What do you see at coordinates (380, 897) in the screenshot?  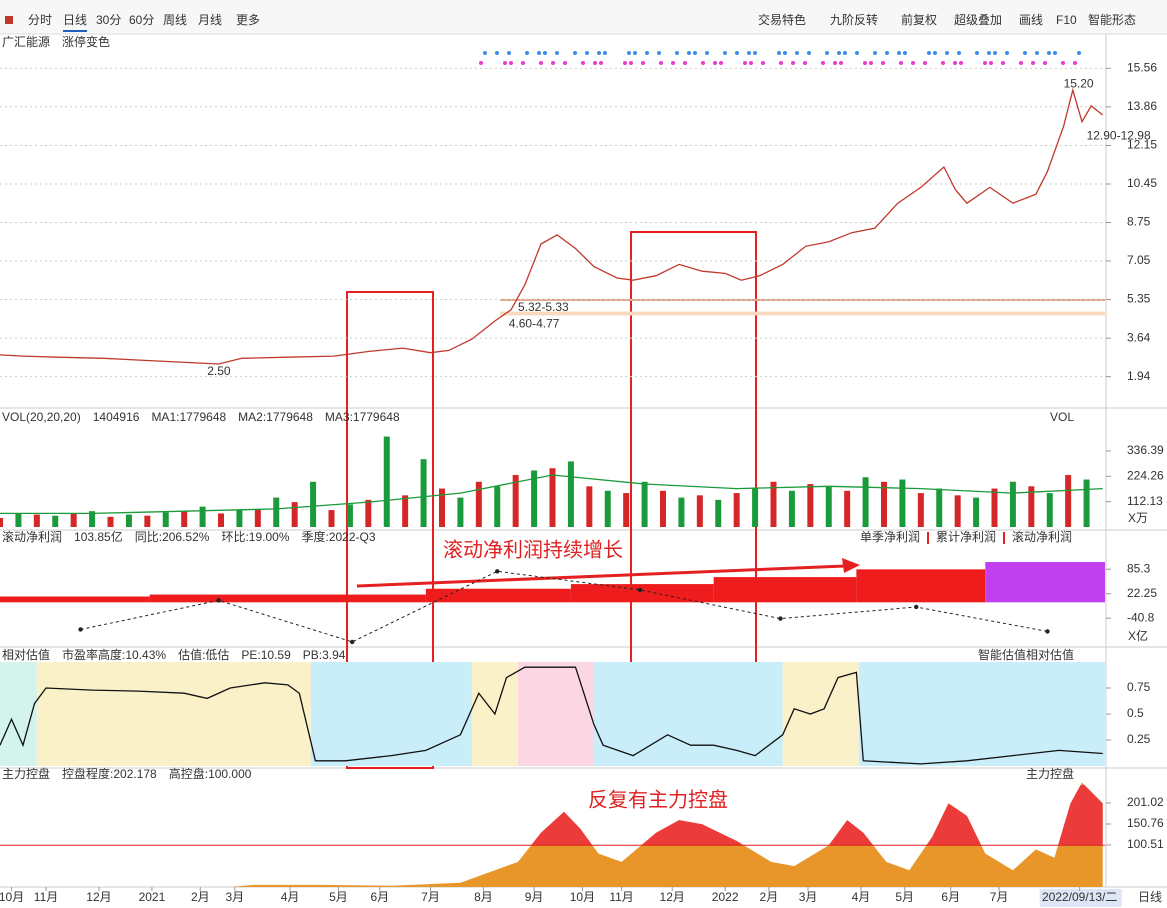 I see `x-tick-label: 6月` at bounding box center [380, 897].